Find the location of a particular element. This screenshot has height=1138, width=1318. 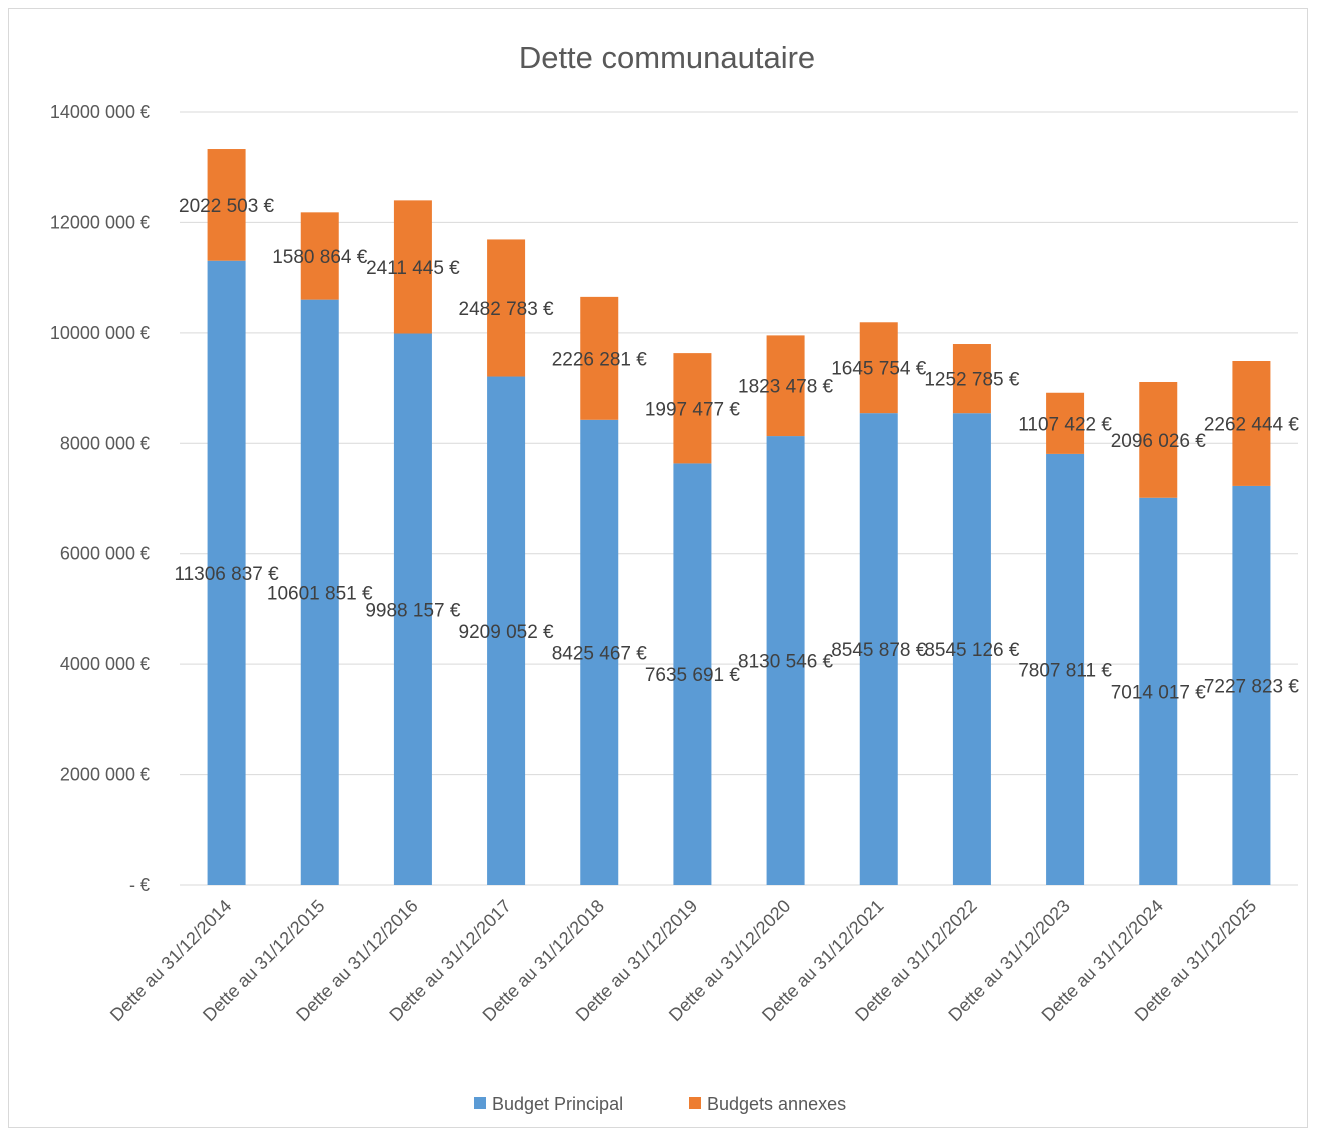

data-label-budgets-annexes: 1252 785 € is located at coordinates (972, 380).